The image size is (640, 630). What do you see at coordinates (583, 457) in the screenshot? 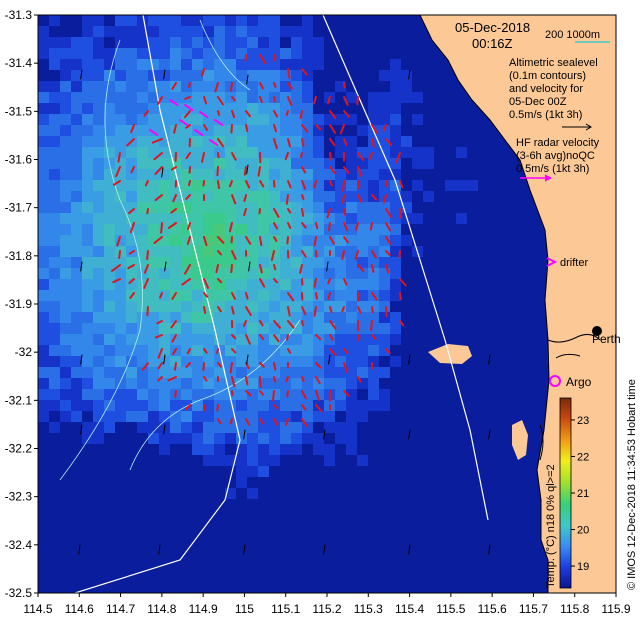
I see `colorbar-tick-label: 22` at bounding box center [583, 457].